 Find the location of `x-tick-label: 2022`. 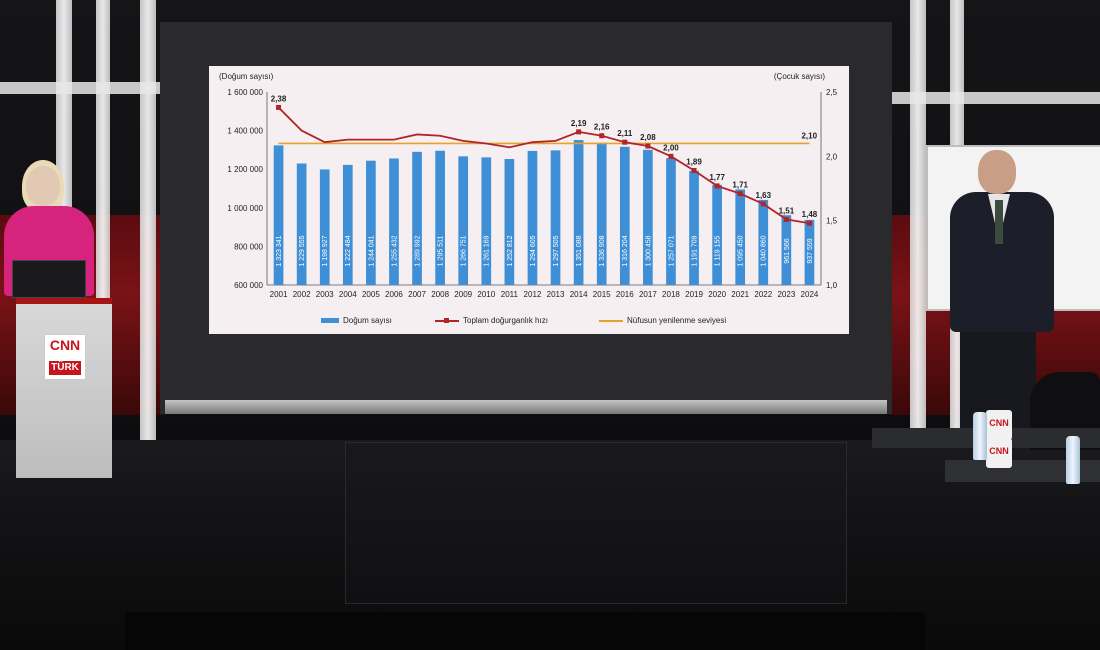

x-tick-label: 2022 is located at coordinates (763, 294).